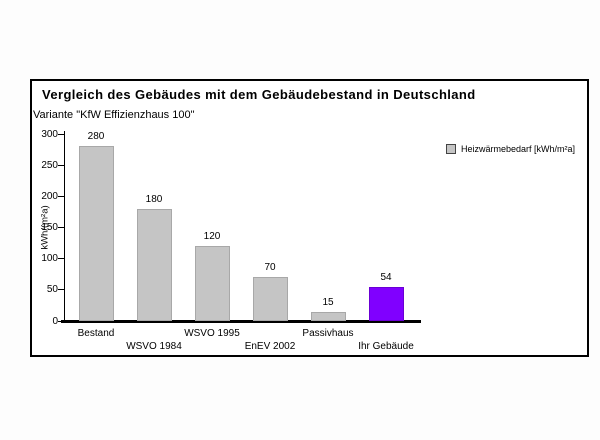 The height and width of the screenshot is (440, 600). Describe the element at coordinates (96, 136) in the screenshot. I see `bar-value-label: 280` at that location.